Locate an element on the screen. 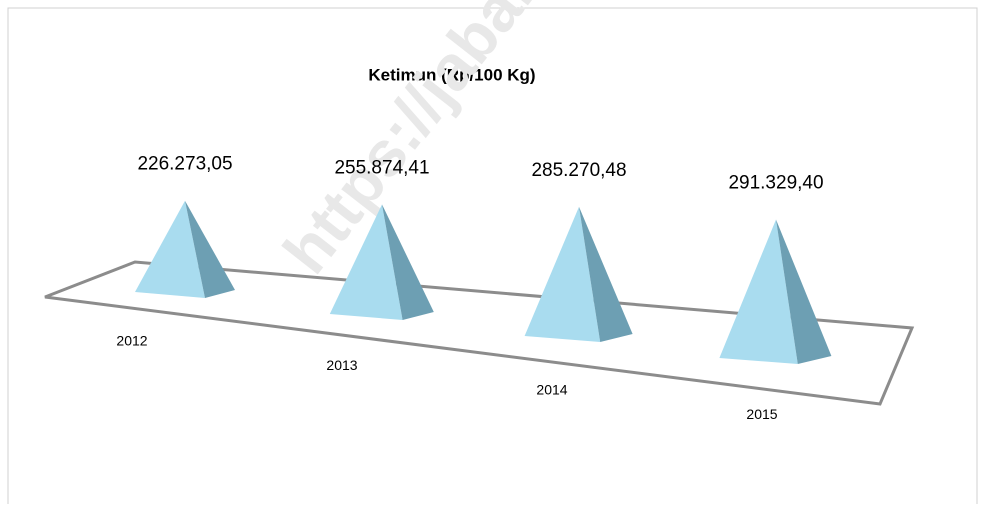 The image size is (982, 509). value-label: 226.273,05 is located at coordinates (184, 164).